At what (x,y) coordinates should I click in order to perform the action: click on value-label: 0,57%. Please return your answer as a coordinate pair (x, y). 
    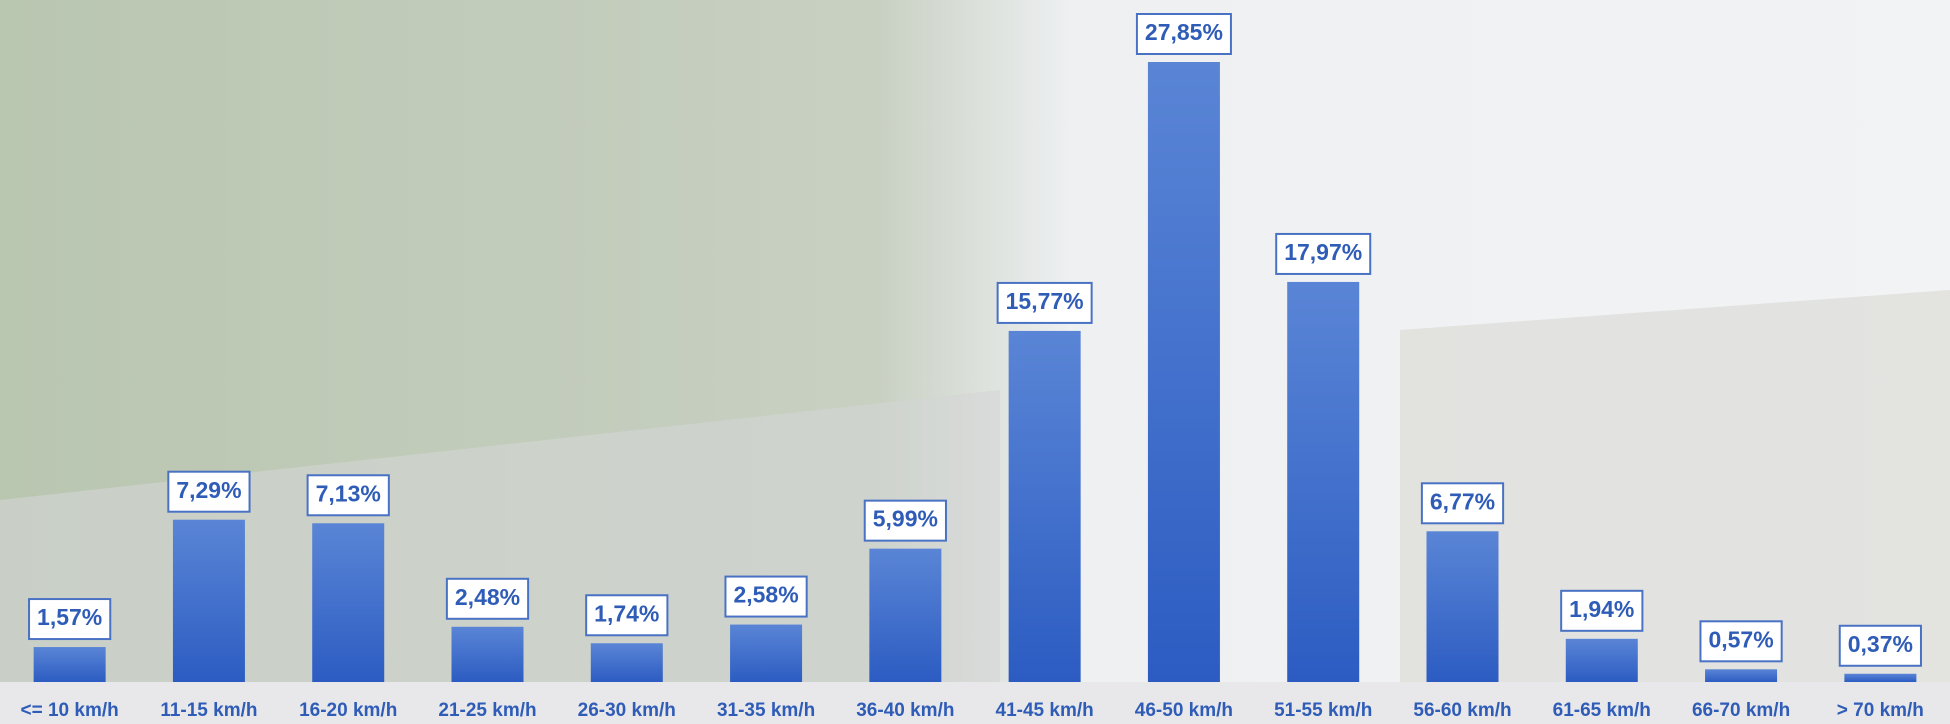
    Looking at the image, I should click on (1740, 639).